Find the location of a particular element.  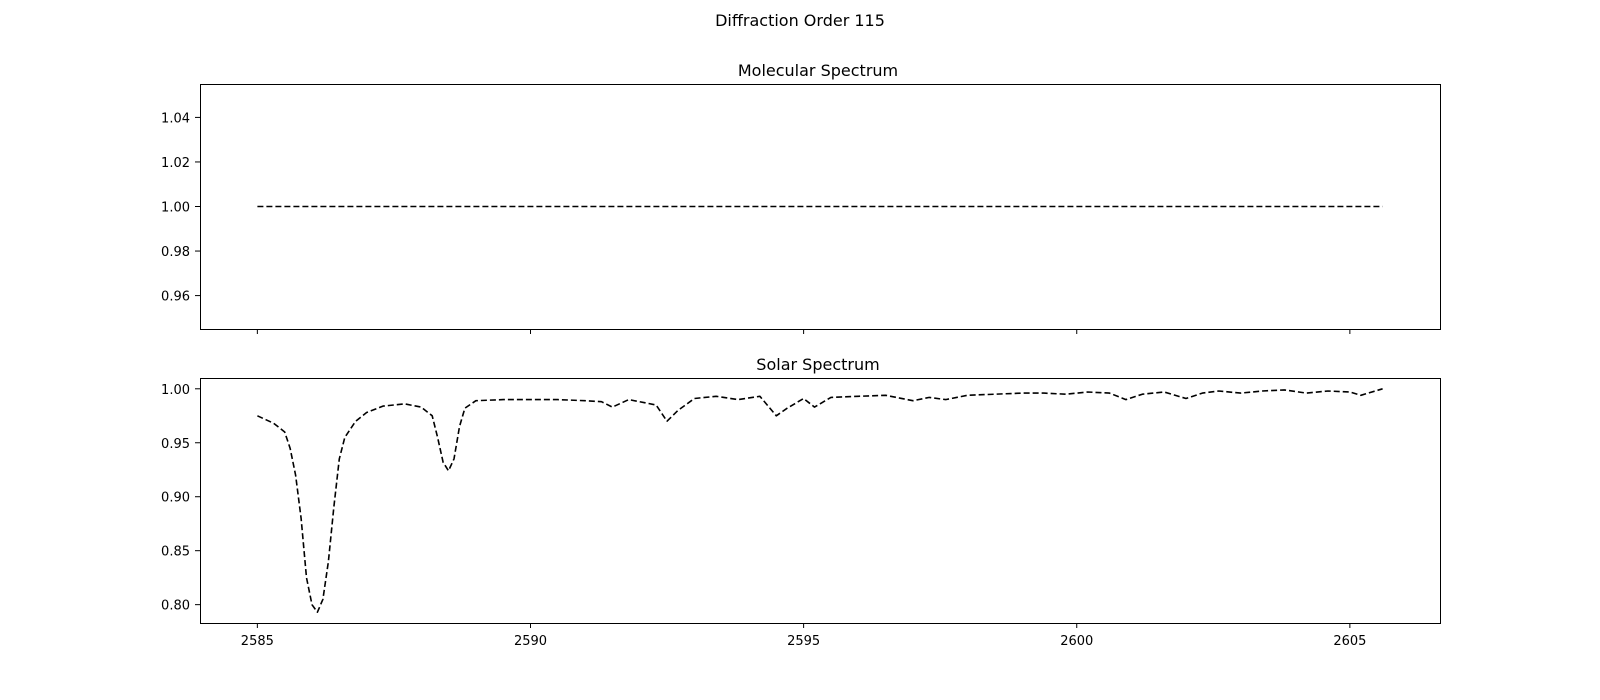

molecular-spectrum-y-tick-label: 1.02 is located at coordinates (175, 163).